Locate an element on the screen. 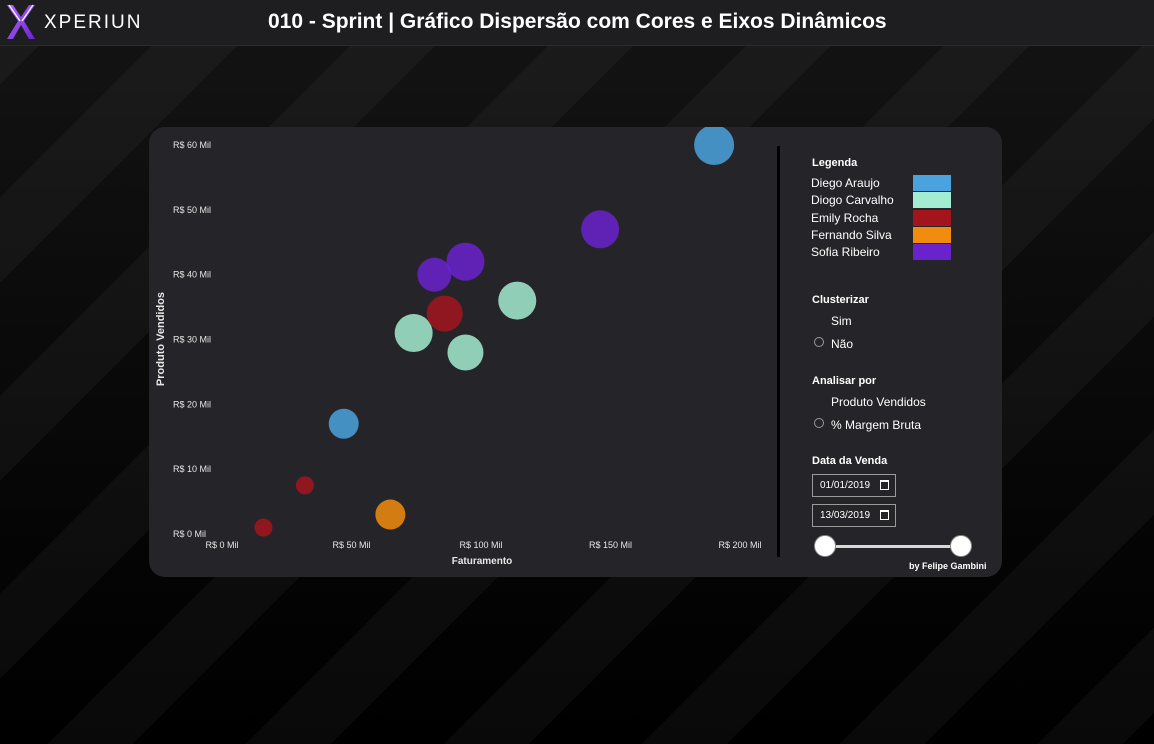 This screenshot has width=1154, height=744. date-end-value: 13/03/2019 is located at coordinates (845, 515).